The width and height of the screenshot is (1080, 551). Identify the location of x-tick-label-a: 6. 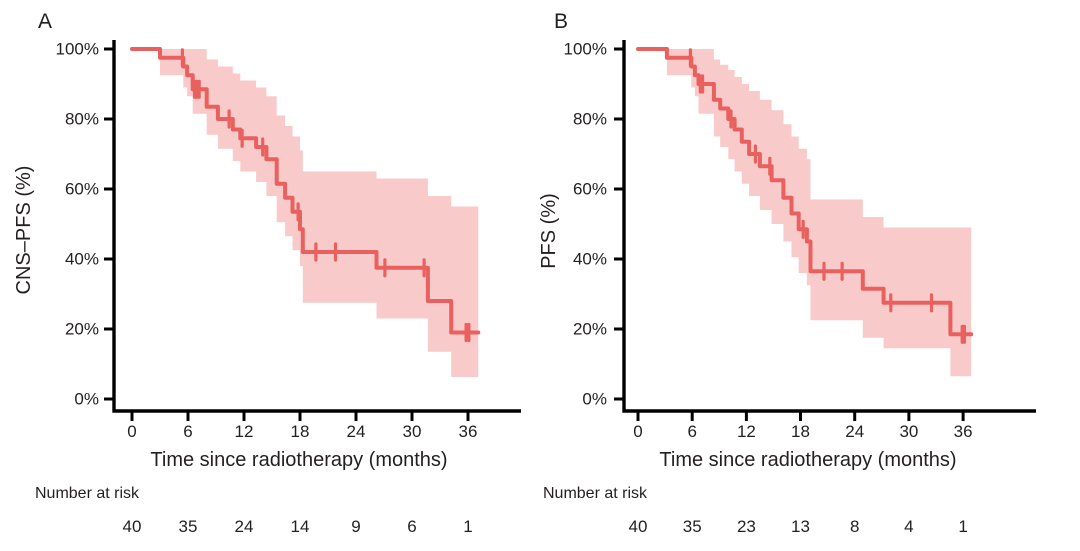
(187, 431).